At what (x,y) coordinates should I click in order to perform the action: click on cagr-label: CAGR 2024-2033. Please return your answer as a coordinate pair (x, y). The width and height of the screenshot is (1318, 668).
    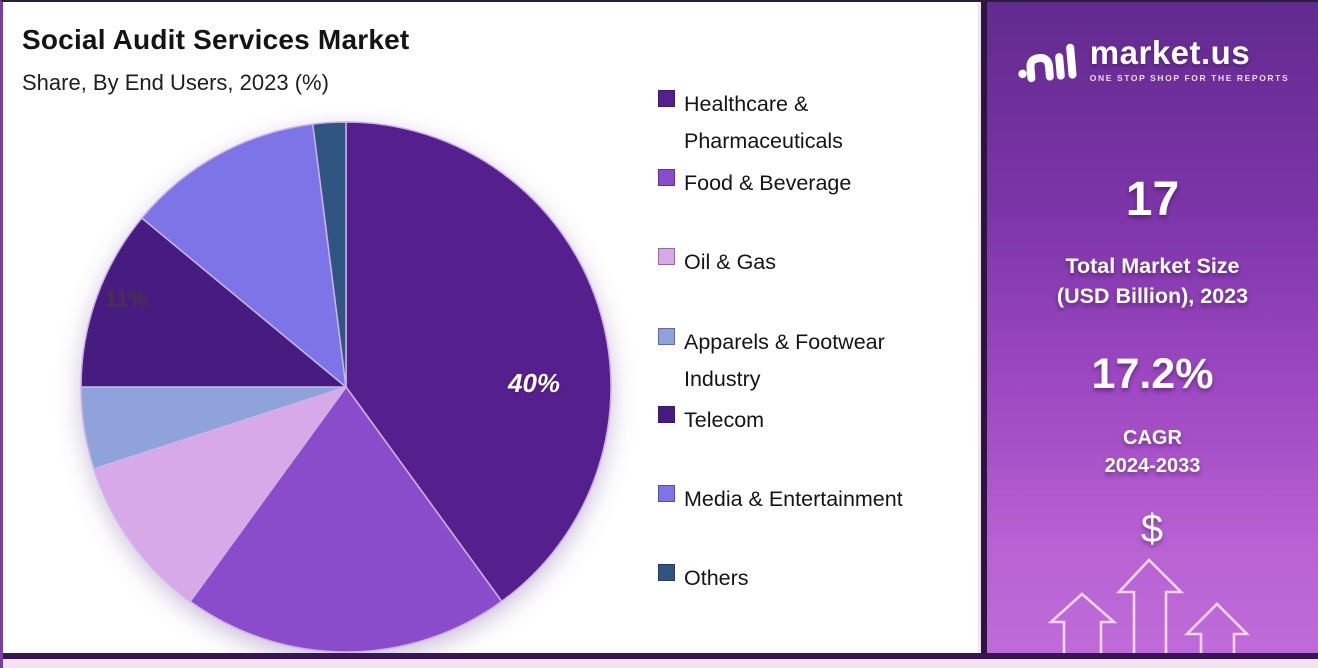
    Looking at the image, I should click on (1152, 452).